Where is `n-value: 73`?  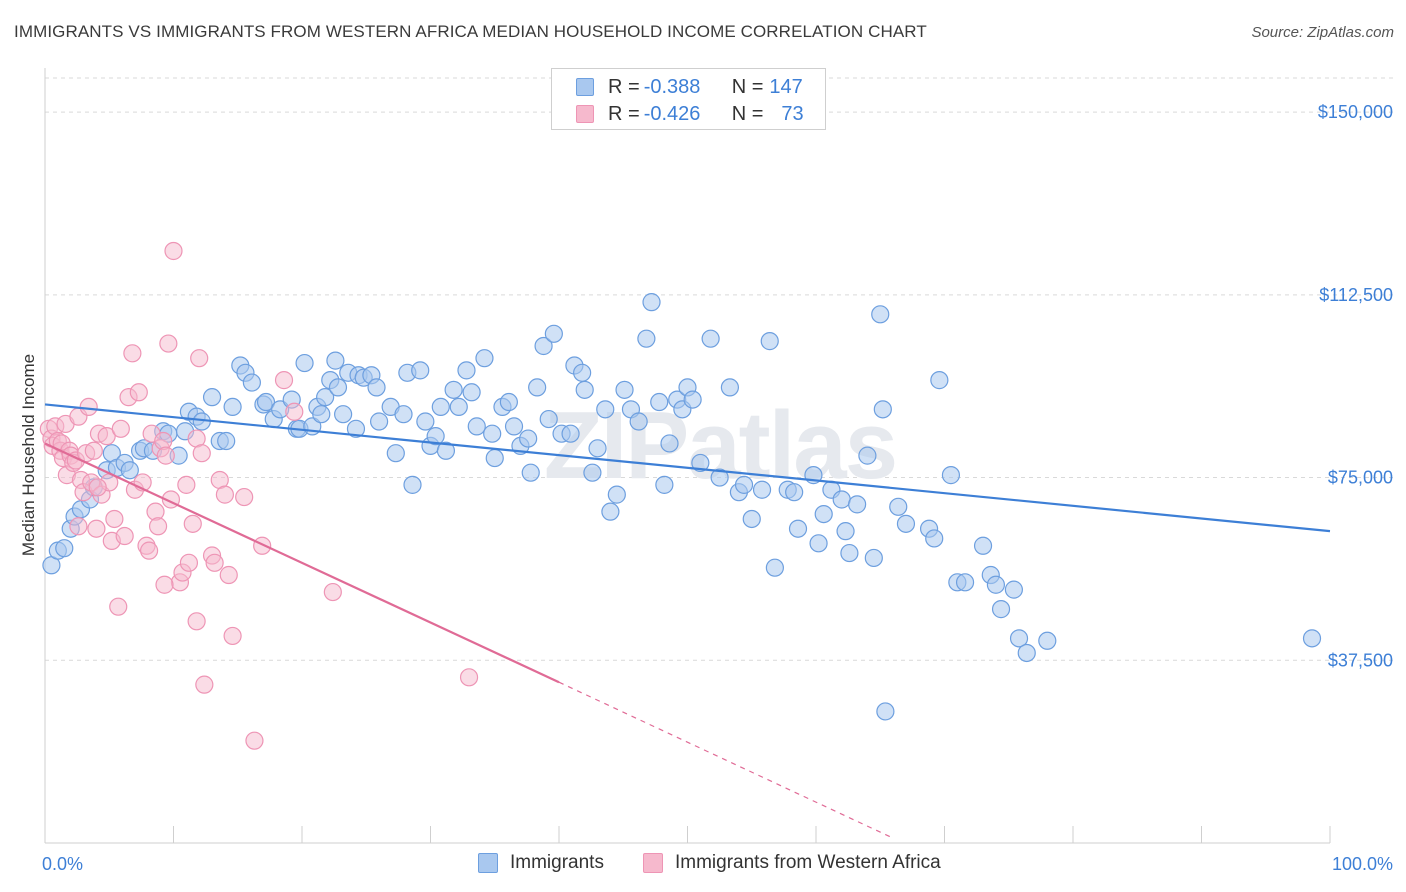
n-value: 73 is located at coordinates (792, 113).